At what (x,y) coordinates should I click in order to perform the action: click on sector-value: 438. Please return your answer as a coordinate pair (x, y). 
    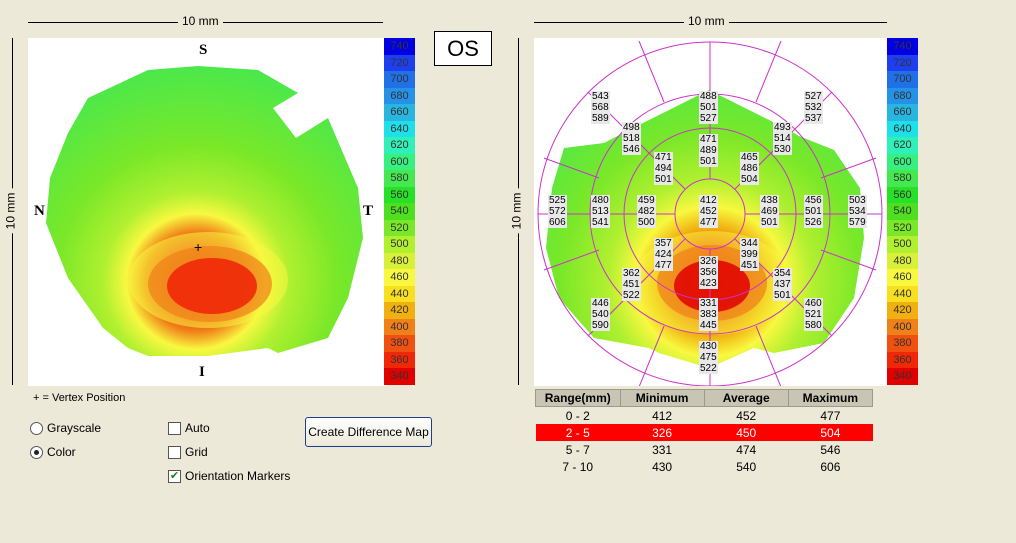
    Looking at the image, I should click on (769, 200).